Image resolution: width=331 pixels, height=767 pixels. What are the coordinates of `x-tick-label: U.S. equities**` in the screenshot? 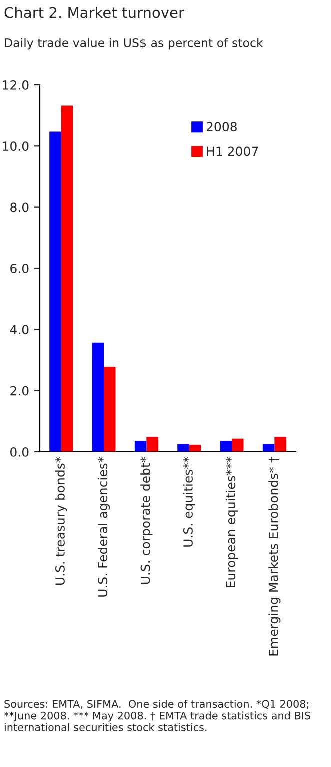 It's located at (189, 502).